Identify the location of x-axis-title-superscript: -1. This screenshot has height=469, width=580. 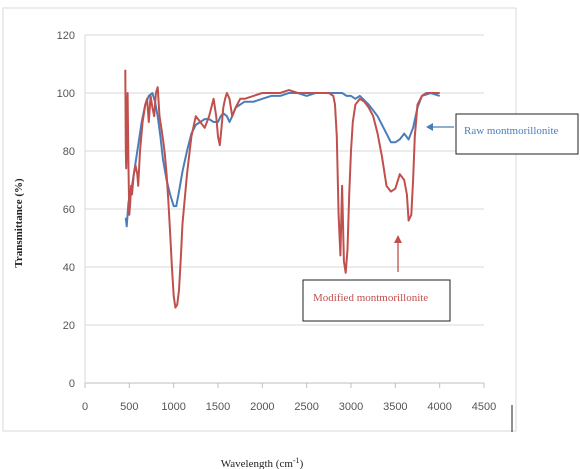
(296, 460).